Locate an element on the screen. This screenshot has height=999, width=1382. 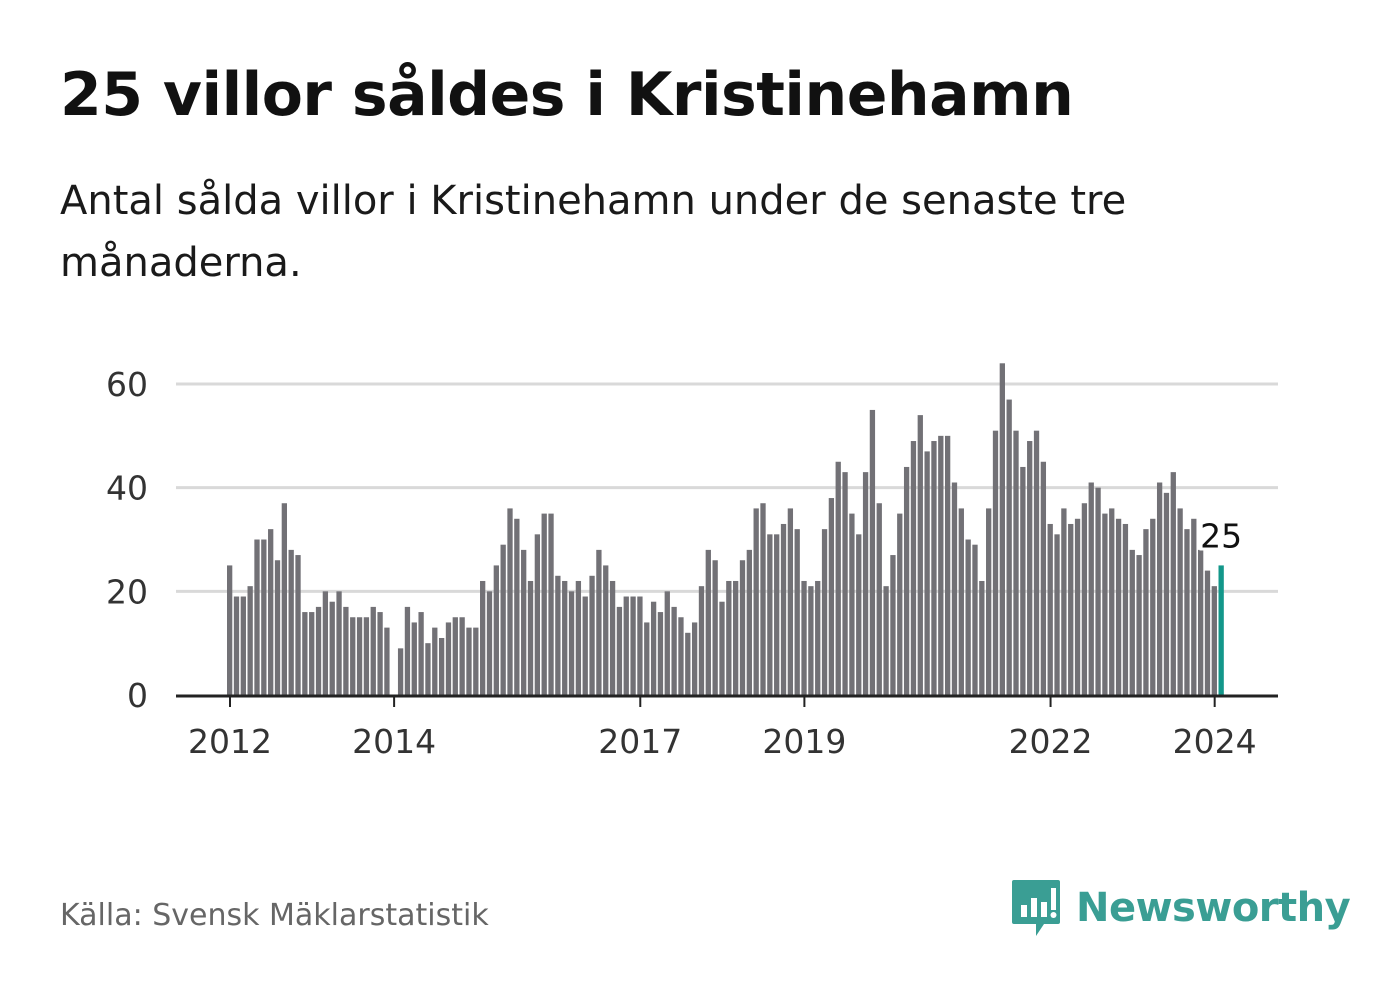
newsworthy-logo-icon is located at coordinates (1036, 908).